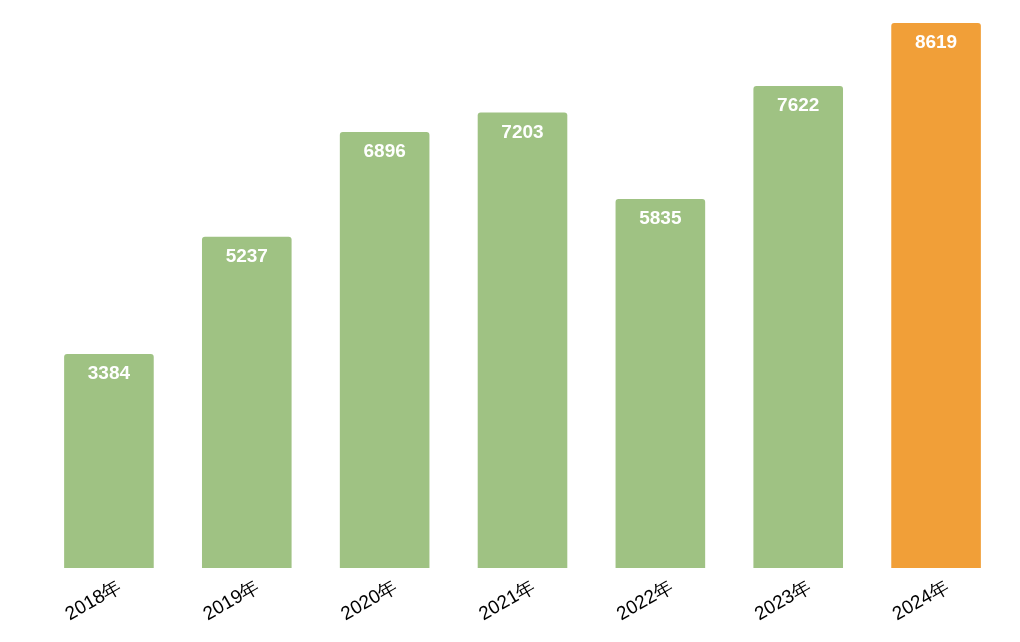  What do you see at coordinates (506, 600) in the screenshot?
I see `x-tick-label: 2021年` at bounding box center [506, 600].